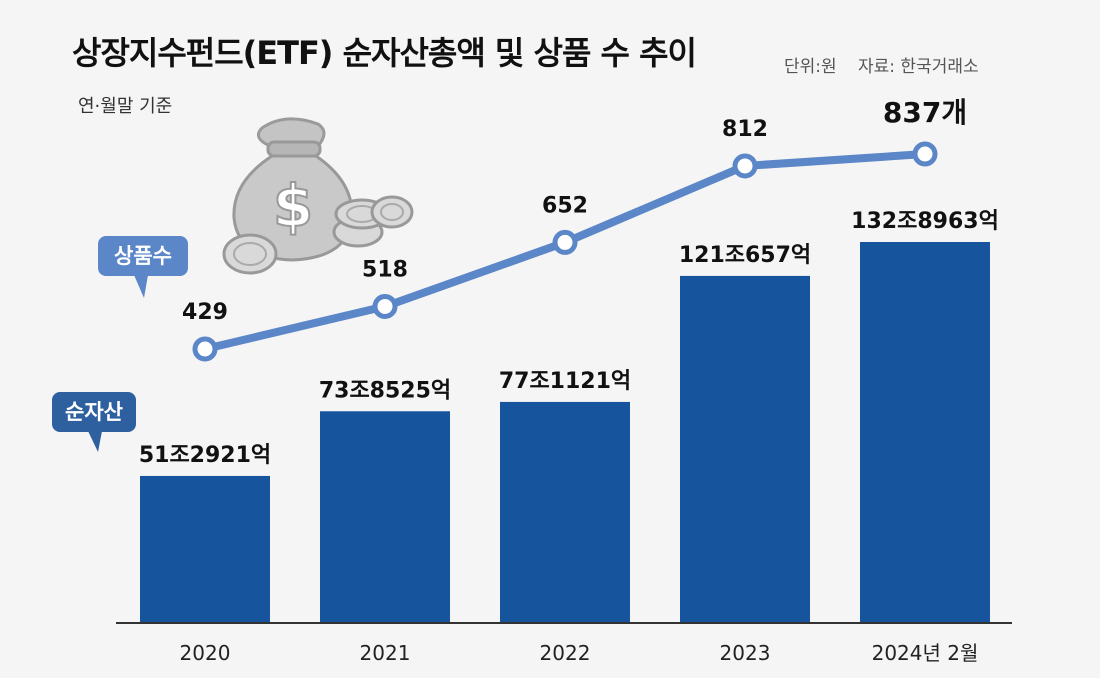 The width and height of the screenshot is (1100, 678). I want to click on x-tick-label: 2020, so click(205, 653).